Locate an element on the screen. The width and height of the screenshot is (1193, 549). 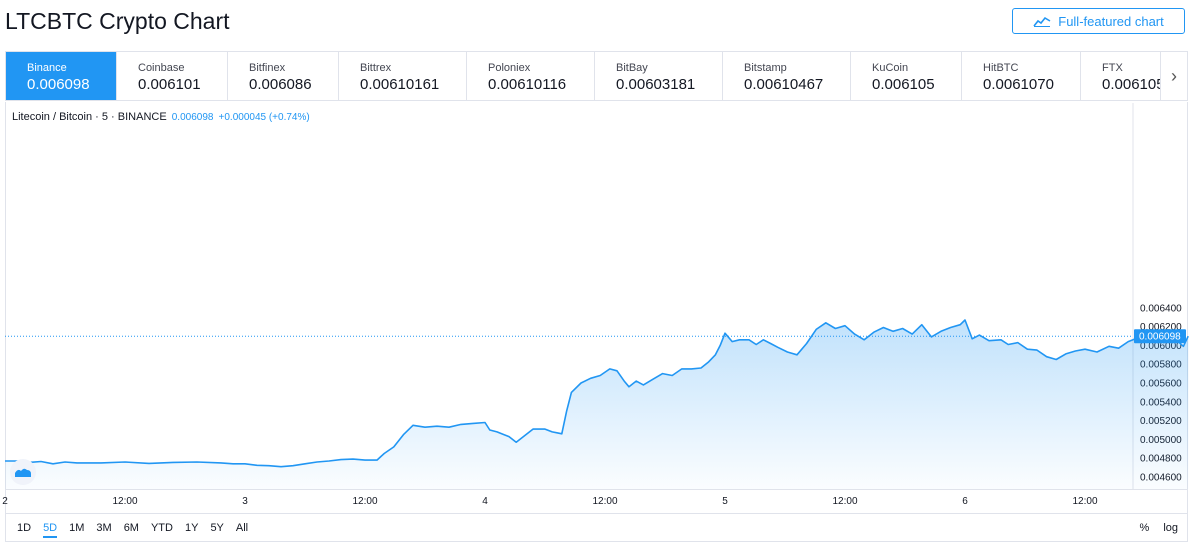
range-button: YTD is located at coordinates (161, 528).